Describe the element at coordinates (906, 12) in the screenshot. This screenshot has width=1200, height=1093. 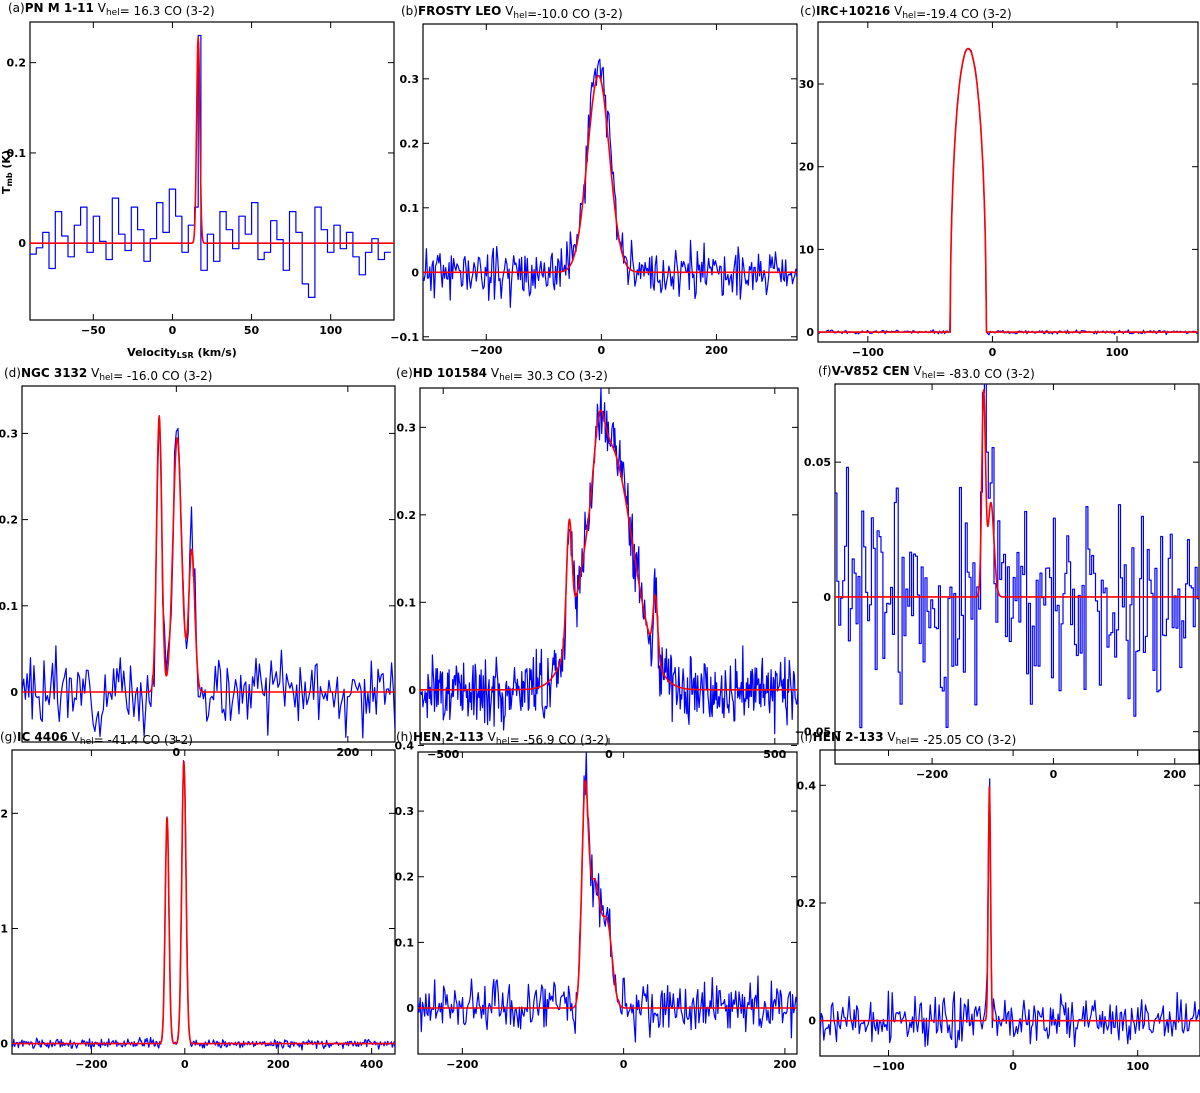
I see `panel-title: (c)IRC+10216 Vhel=-19.4 CO (3-2)` at that location.